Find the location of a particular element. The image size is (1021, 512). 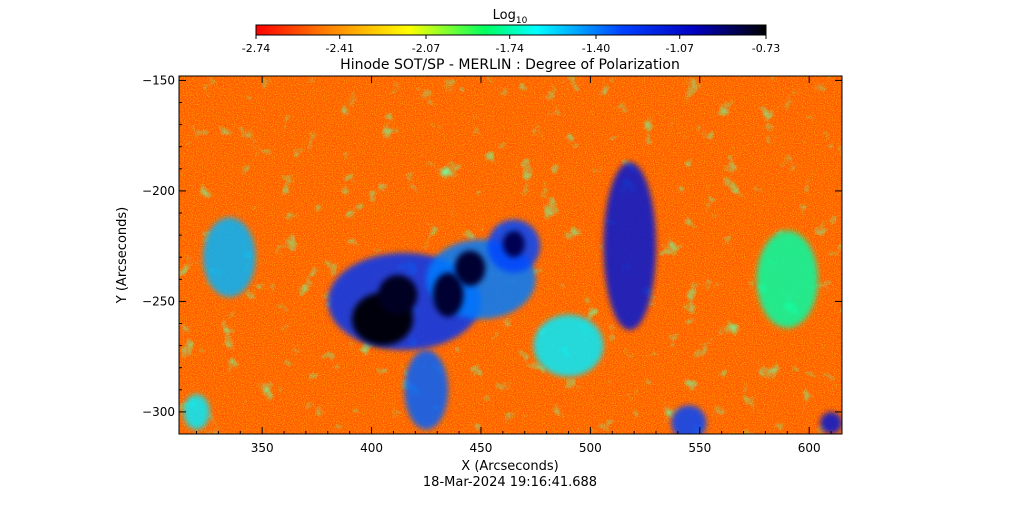

colorbar-tick-label: -1.74 is located at coordinates (509, 48).